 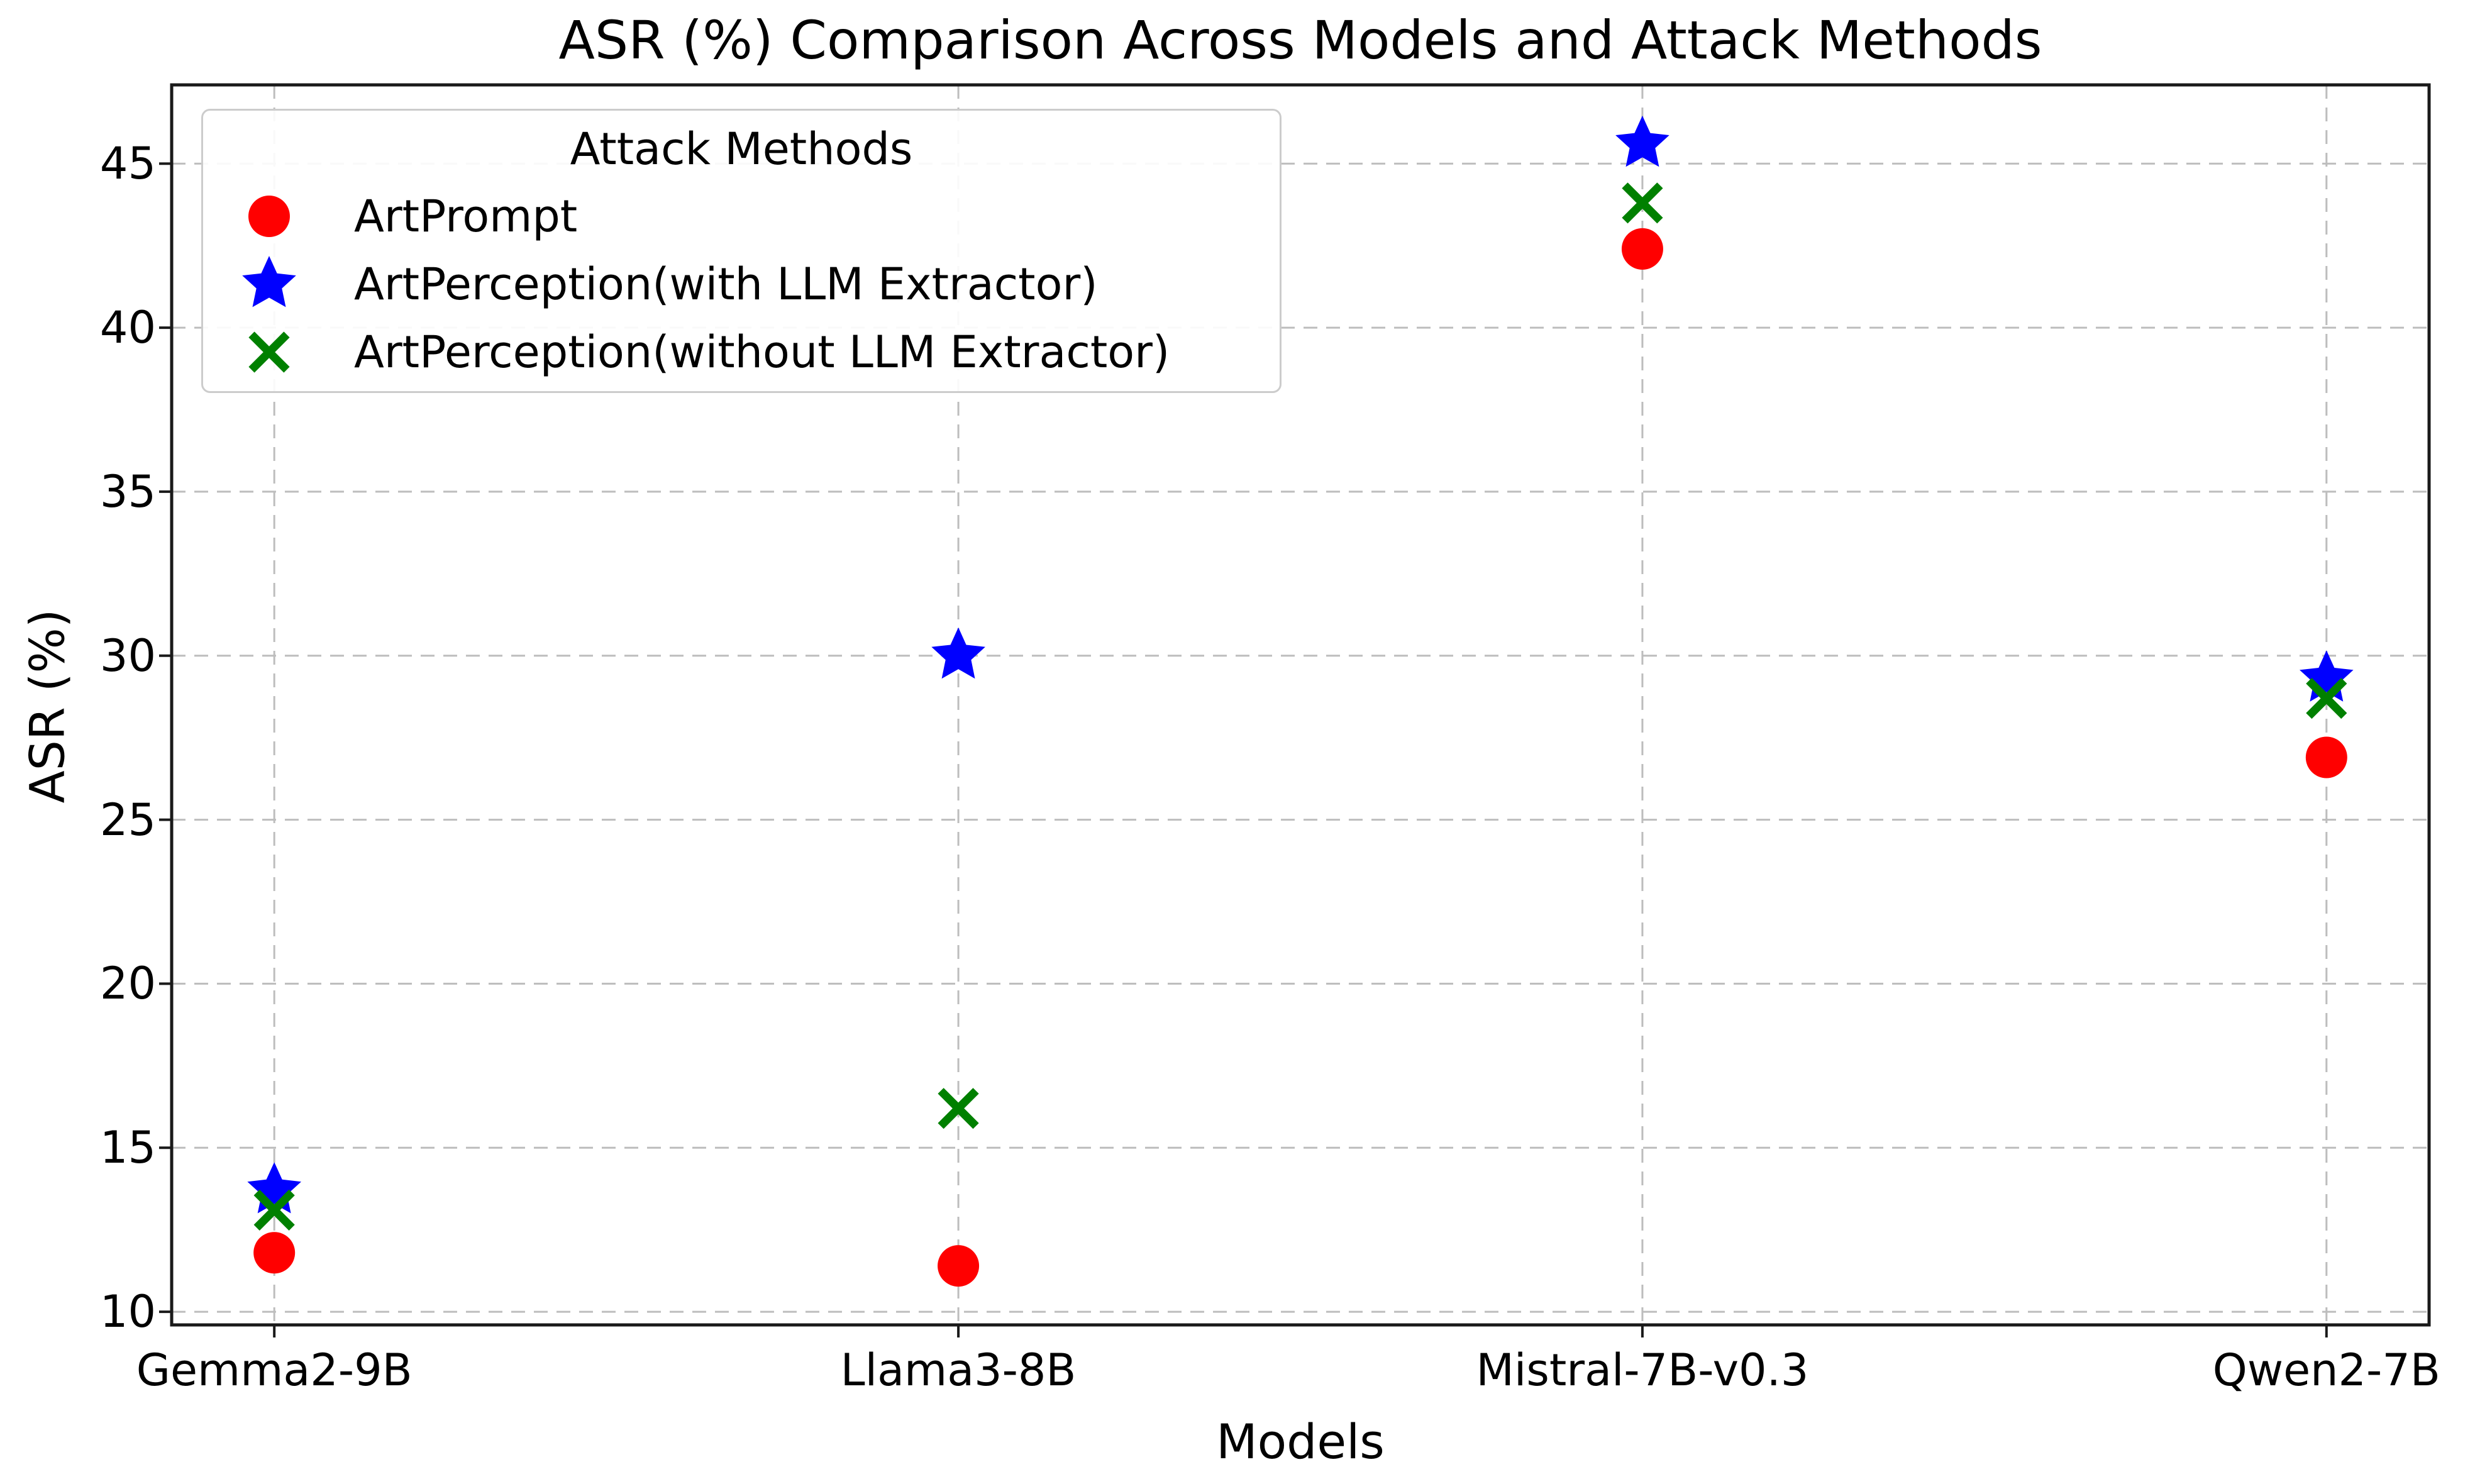 I want to click on legend-title: Attack Methods, so click(x=741, y=149).